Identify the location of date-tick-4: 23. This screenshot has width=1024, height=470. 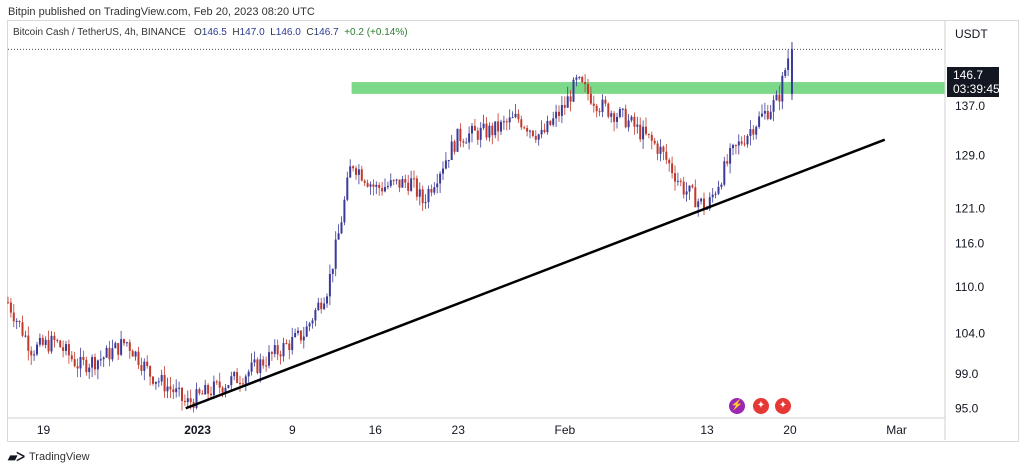
(459, 430).